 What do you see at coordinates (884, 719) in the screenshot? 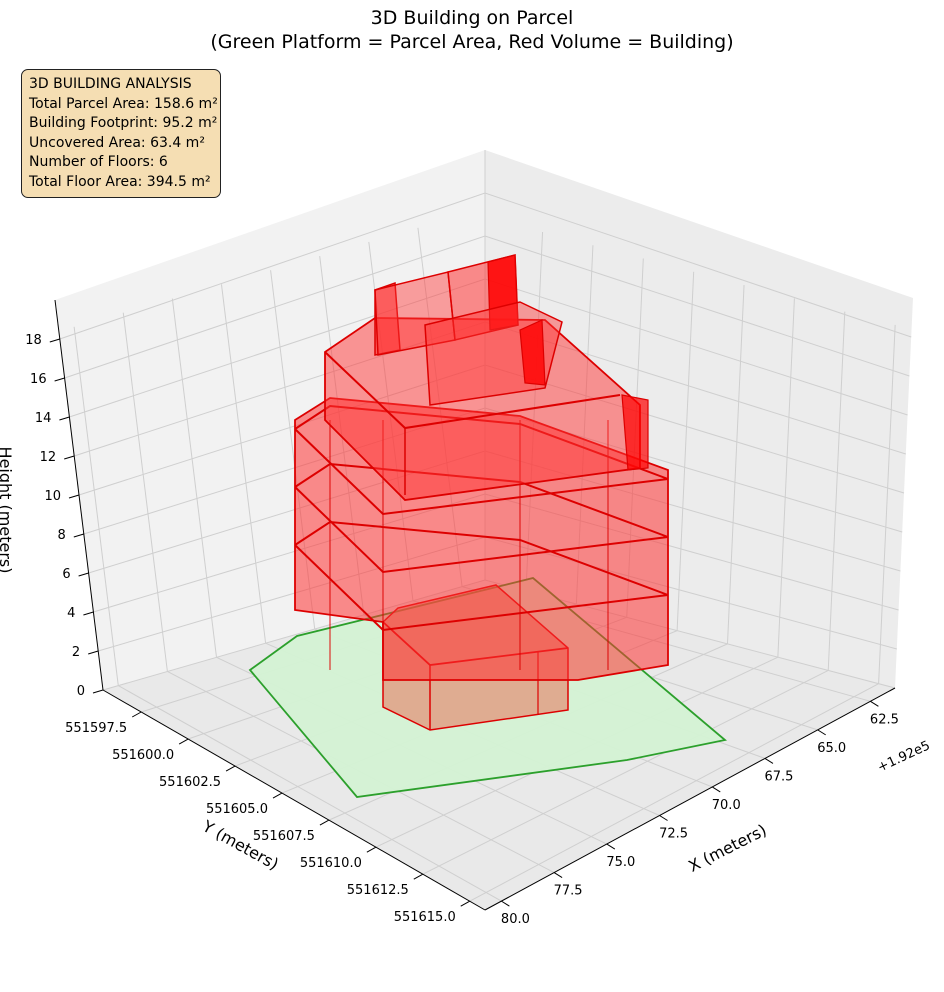
I see `x-tick-label: 62.5` at bounding box center [884, 719].